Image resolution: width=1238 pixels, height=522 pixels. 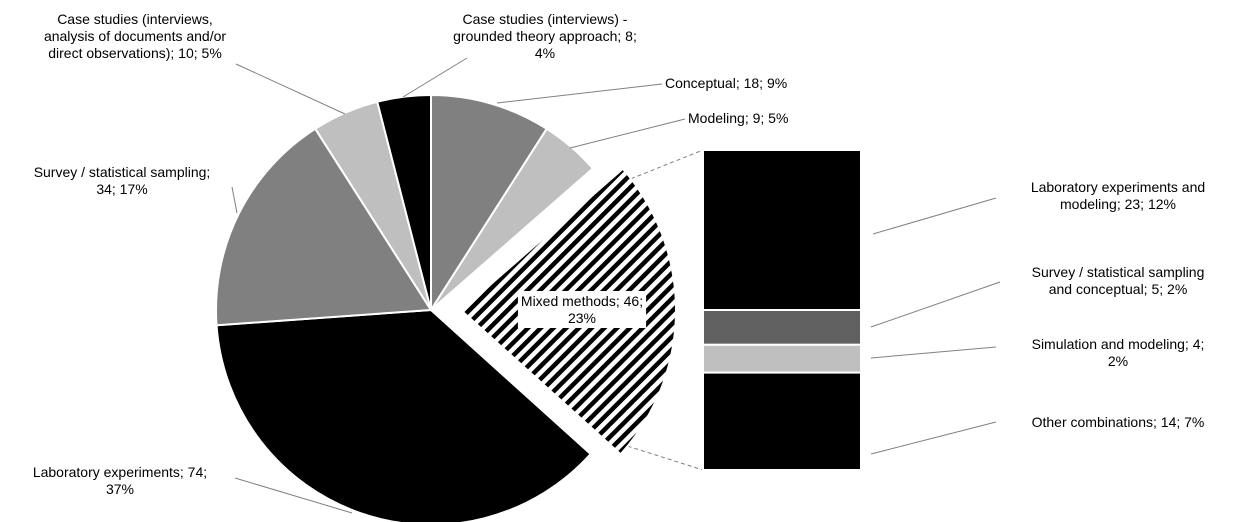 I want to click on data-label-mixed-methods: Mixed methods; 46; 23%, so click(x=582, y=309).